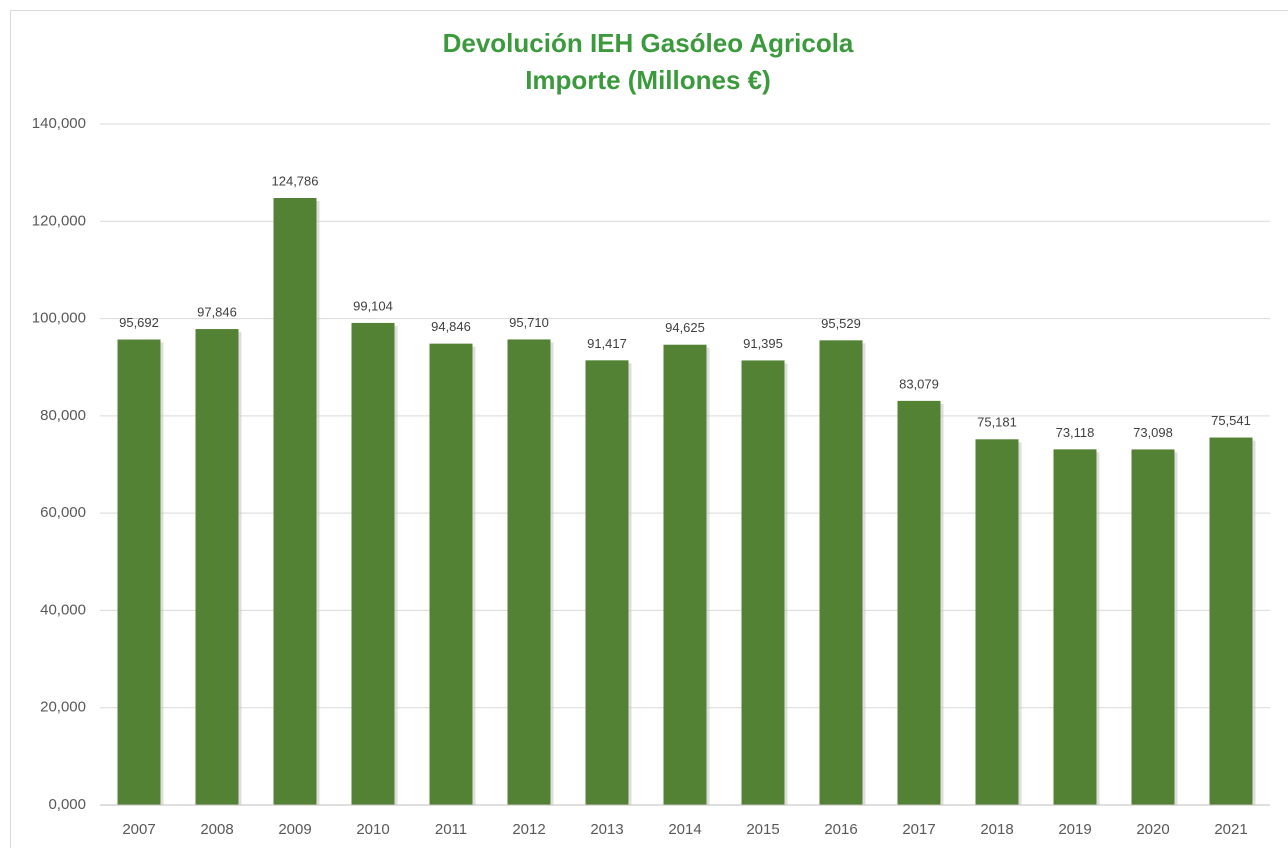 The height and width of the screenshot is (848, 1288). I want to click on value-label: 91,395, so click(763, 343).